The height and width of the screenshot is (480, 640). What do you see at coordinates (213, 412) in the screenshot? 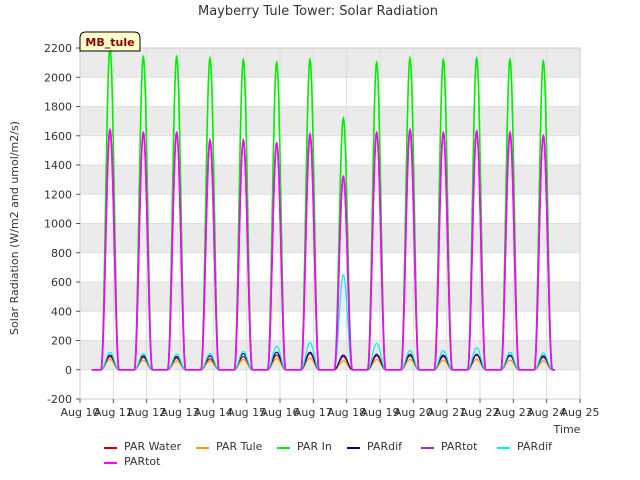
I see `x-tick-label: Aug 14` at bounding box center [213, 412].